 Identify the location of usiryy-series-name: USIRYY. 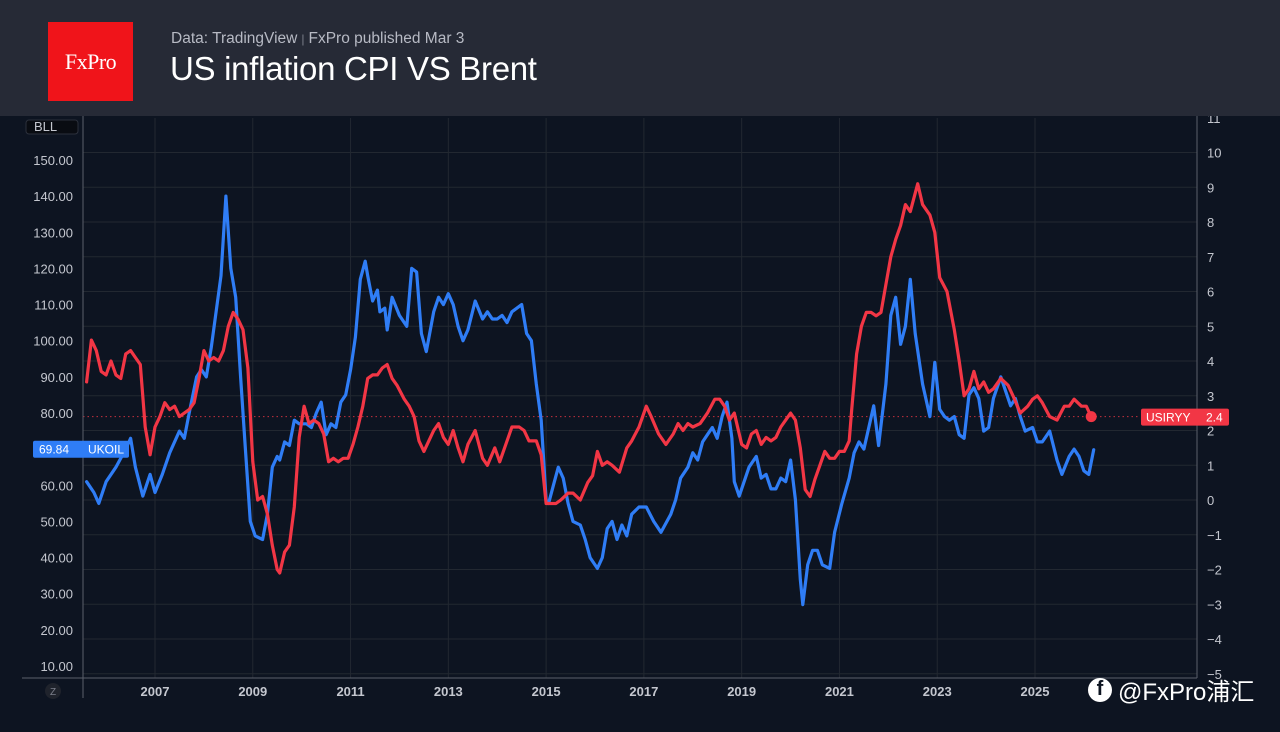
(1168, 418).